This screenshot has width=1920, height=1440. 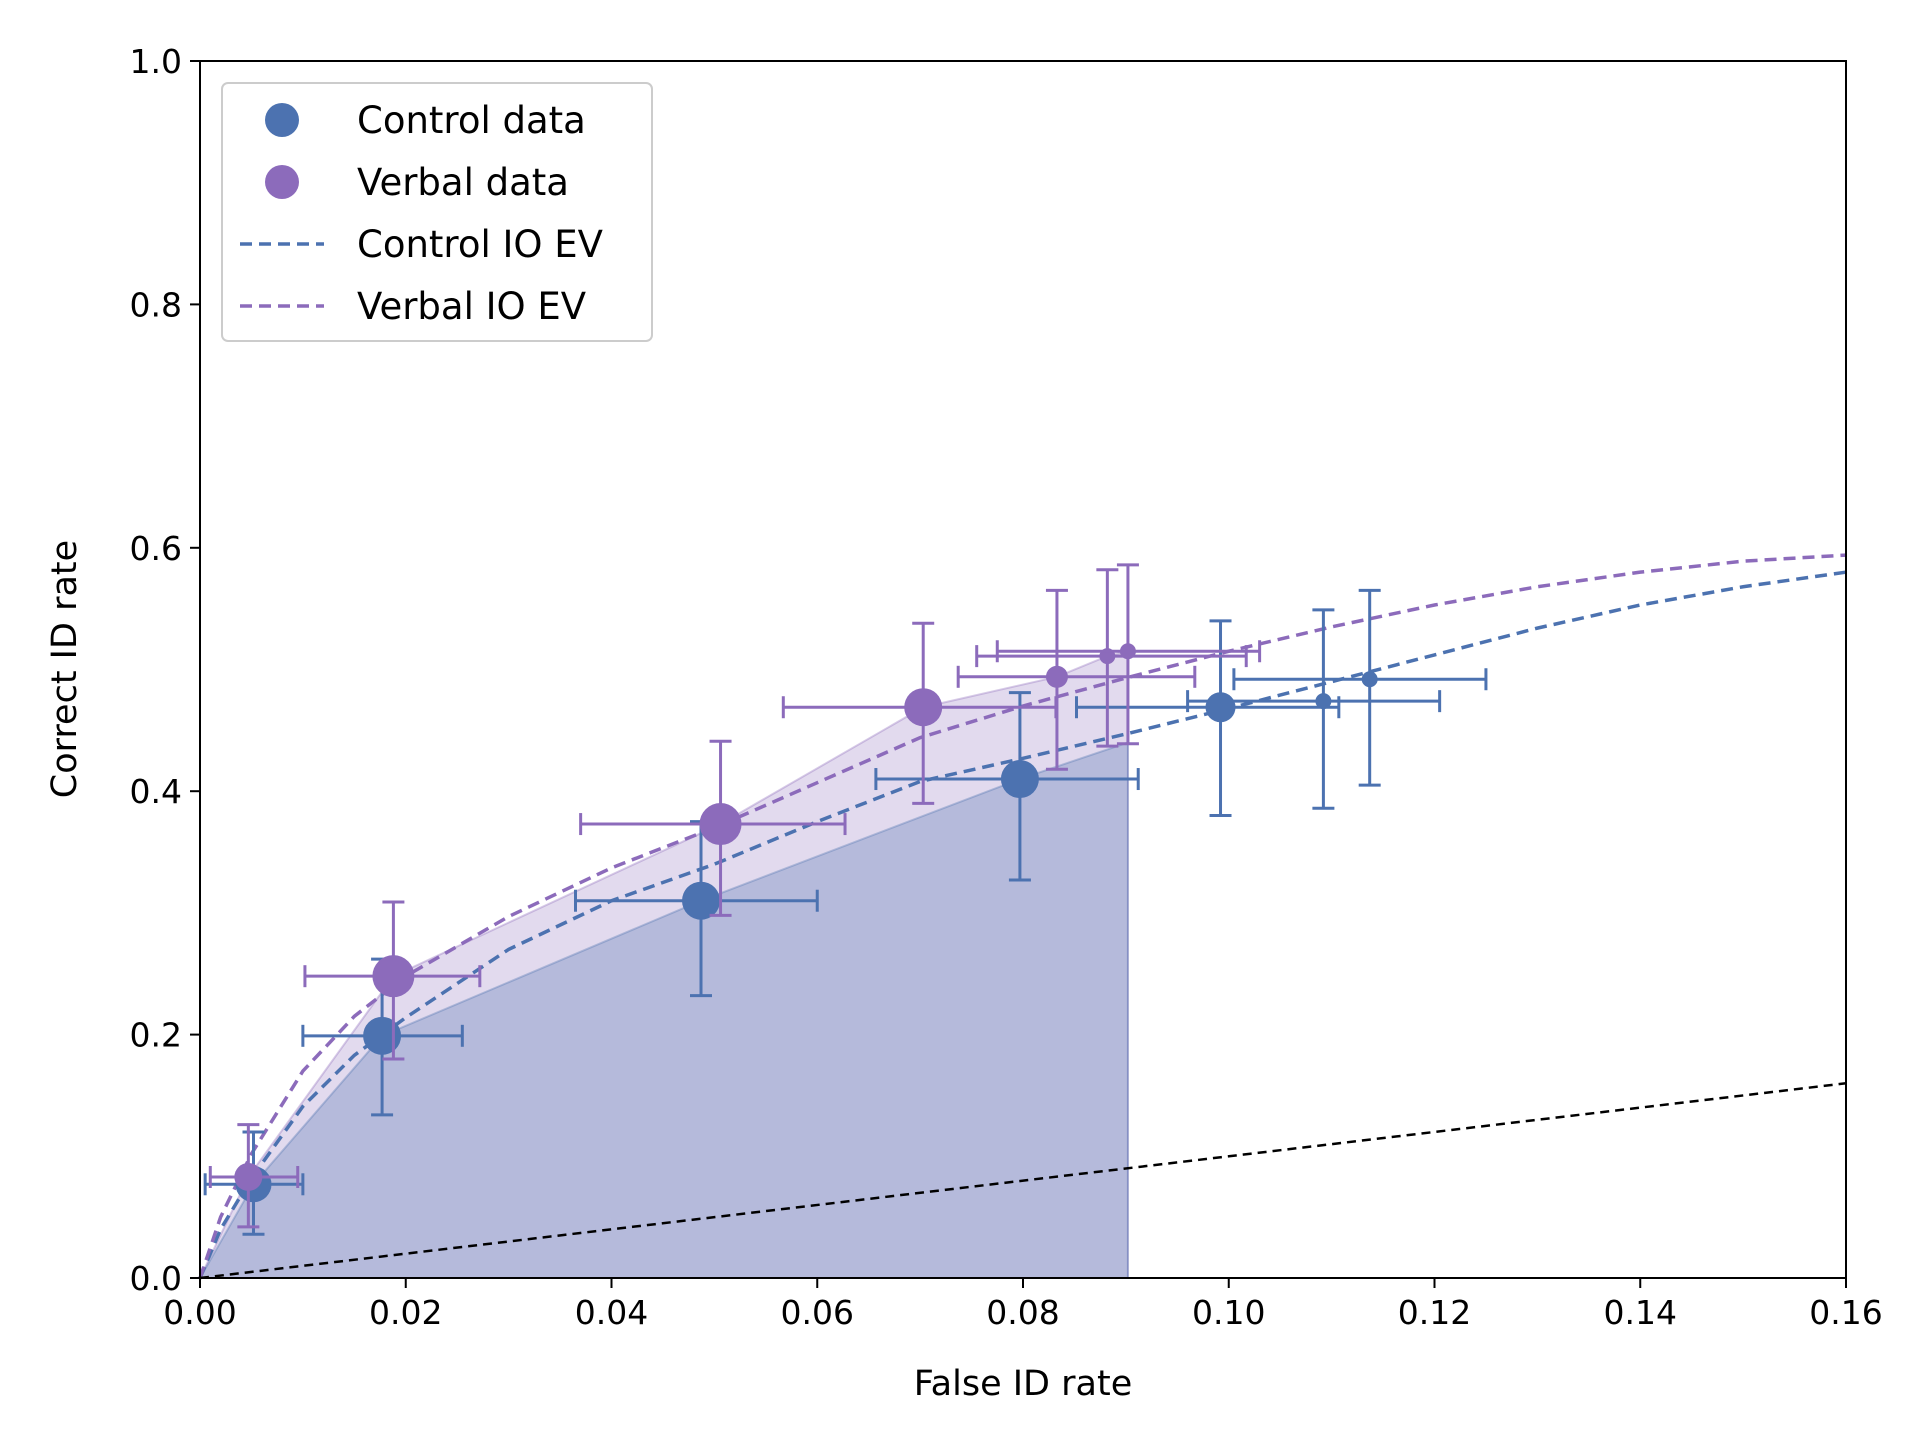 I want to click on curve-chance, so click(x=1023, y=1181).